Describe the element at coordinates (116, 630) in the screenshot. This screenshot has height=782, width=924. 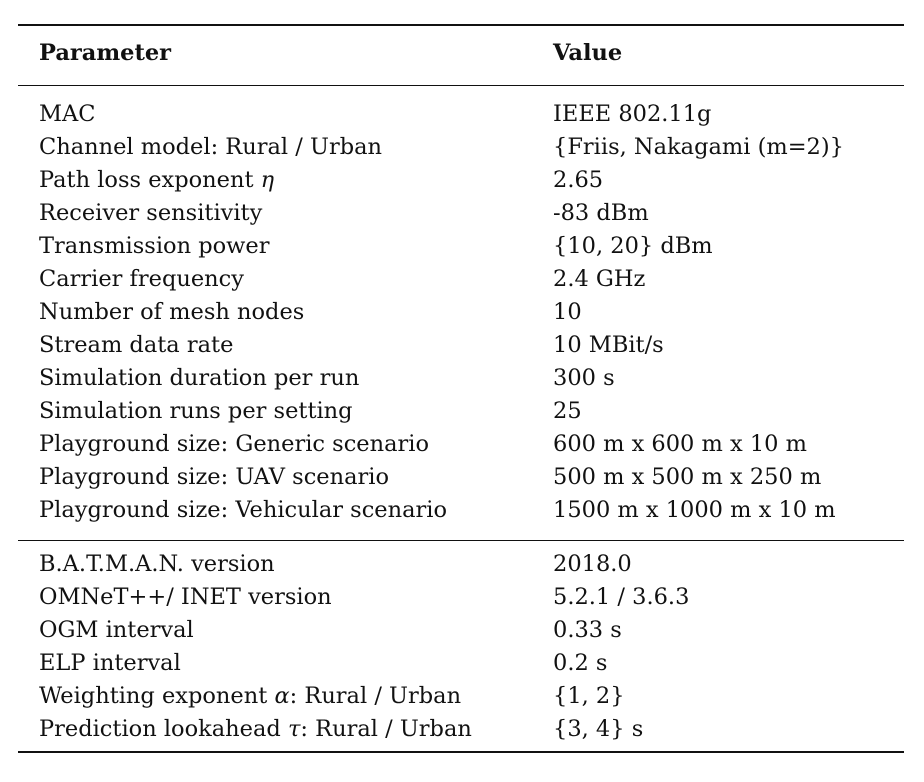
I see `parameter-cell: OGM interval` at that location.